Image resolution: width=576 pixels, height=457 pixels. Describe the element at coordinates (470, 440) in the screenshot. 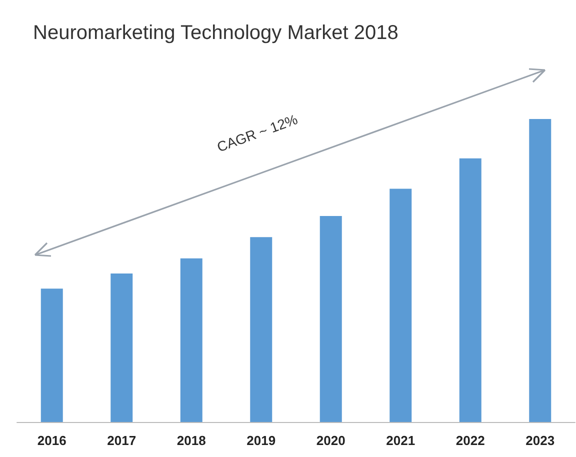

I see `x-tick-label: 2022` at that location.